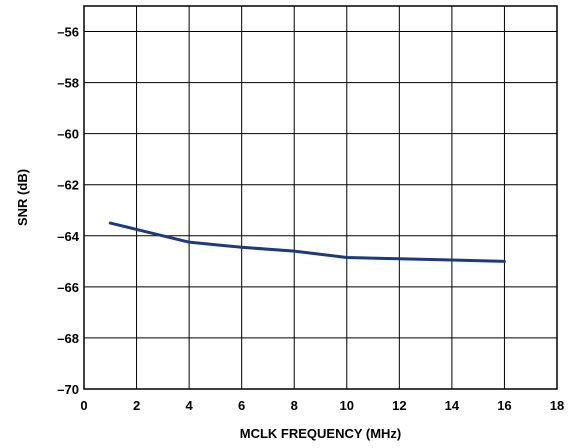  Describe the element at coordinates (68, 185) in the screenshot. I see `y-tick-label: –62` at that location.